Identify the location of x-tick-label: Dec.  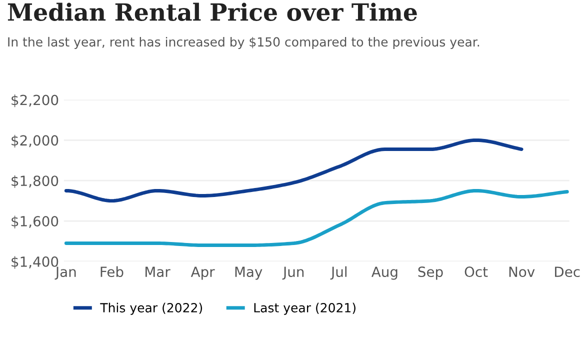
(567, 272).